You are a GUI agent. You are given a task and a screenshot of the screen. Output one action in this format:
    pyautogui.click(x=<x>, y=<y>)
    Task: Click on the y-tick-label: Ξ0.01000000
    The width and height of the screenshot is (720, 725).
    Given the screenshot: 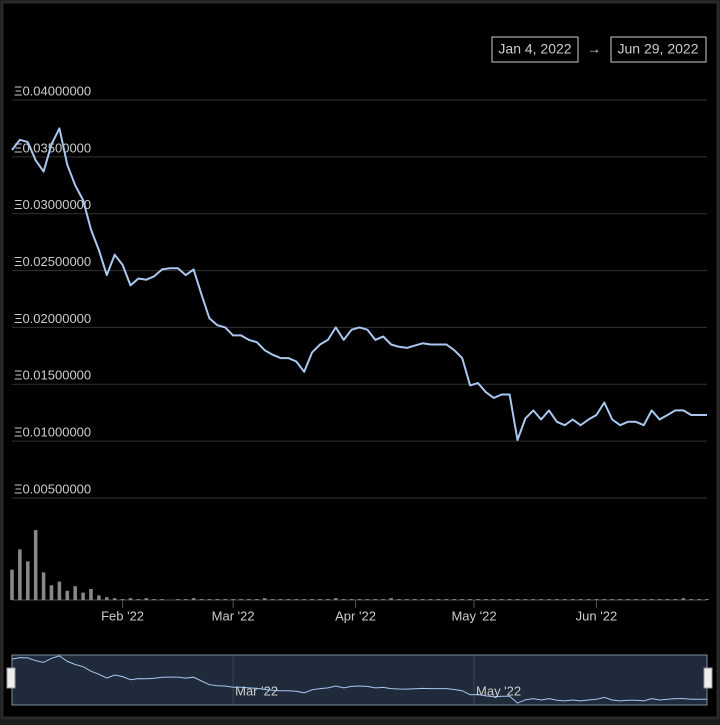 What is the action you would take?
    pyautogui.click(x=52, y=432)
    